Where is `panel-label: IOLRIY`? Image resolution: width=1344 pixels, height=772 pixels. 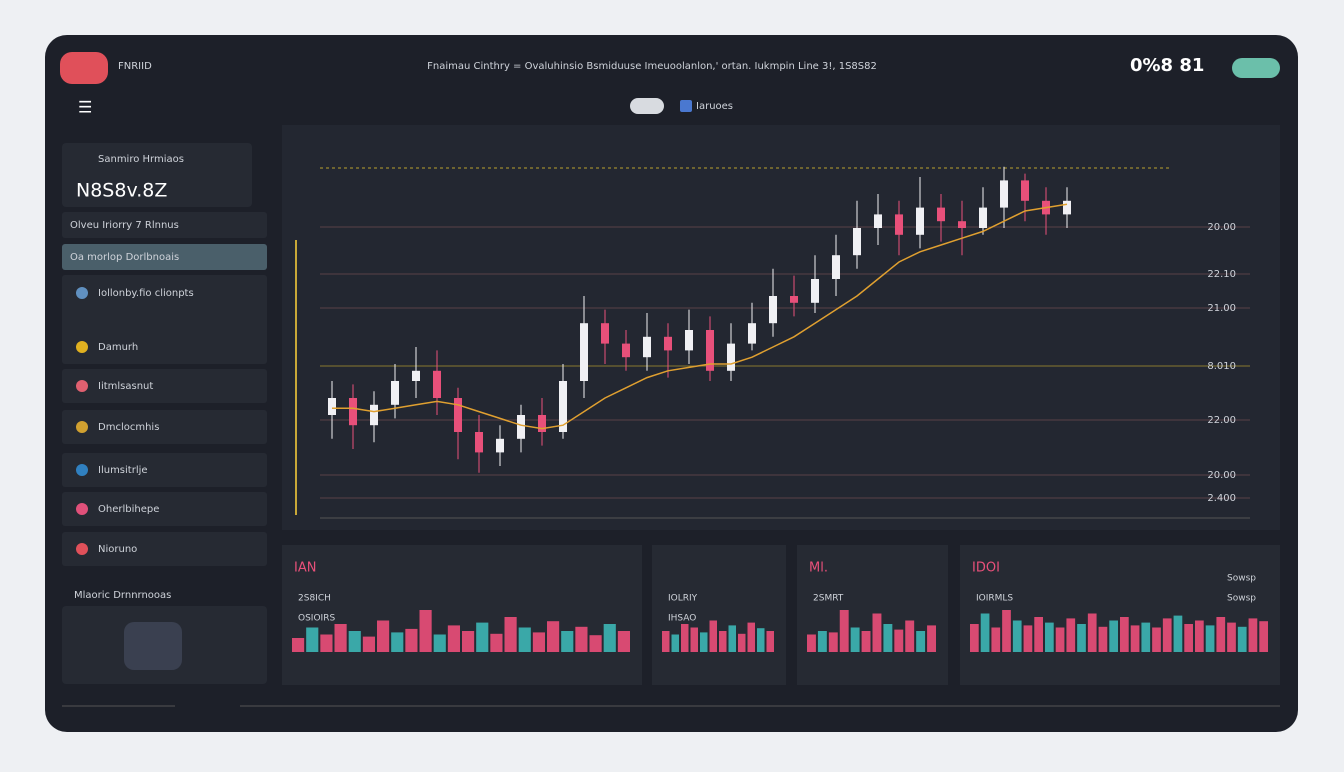 panel-label: IOLRIY is located at coordinates (683, 599).